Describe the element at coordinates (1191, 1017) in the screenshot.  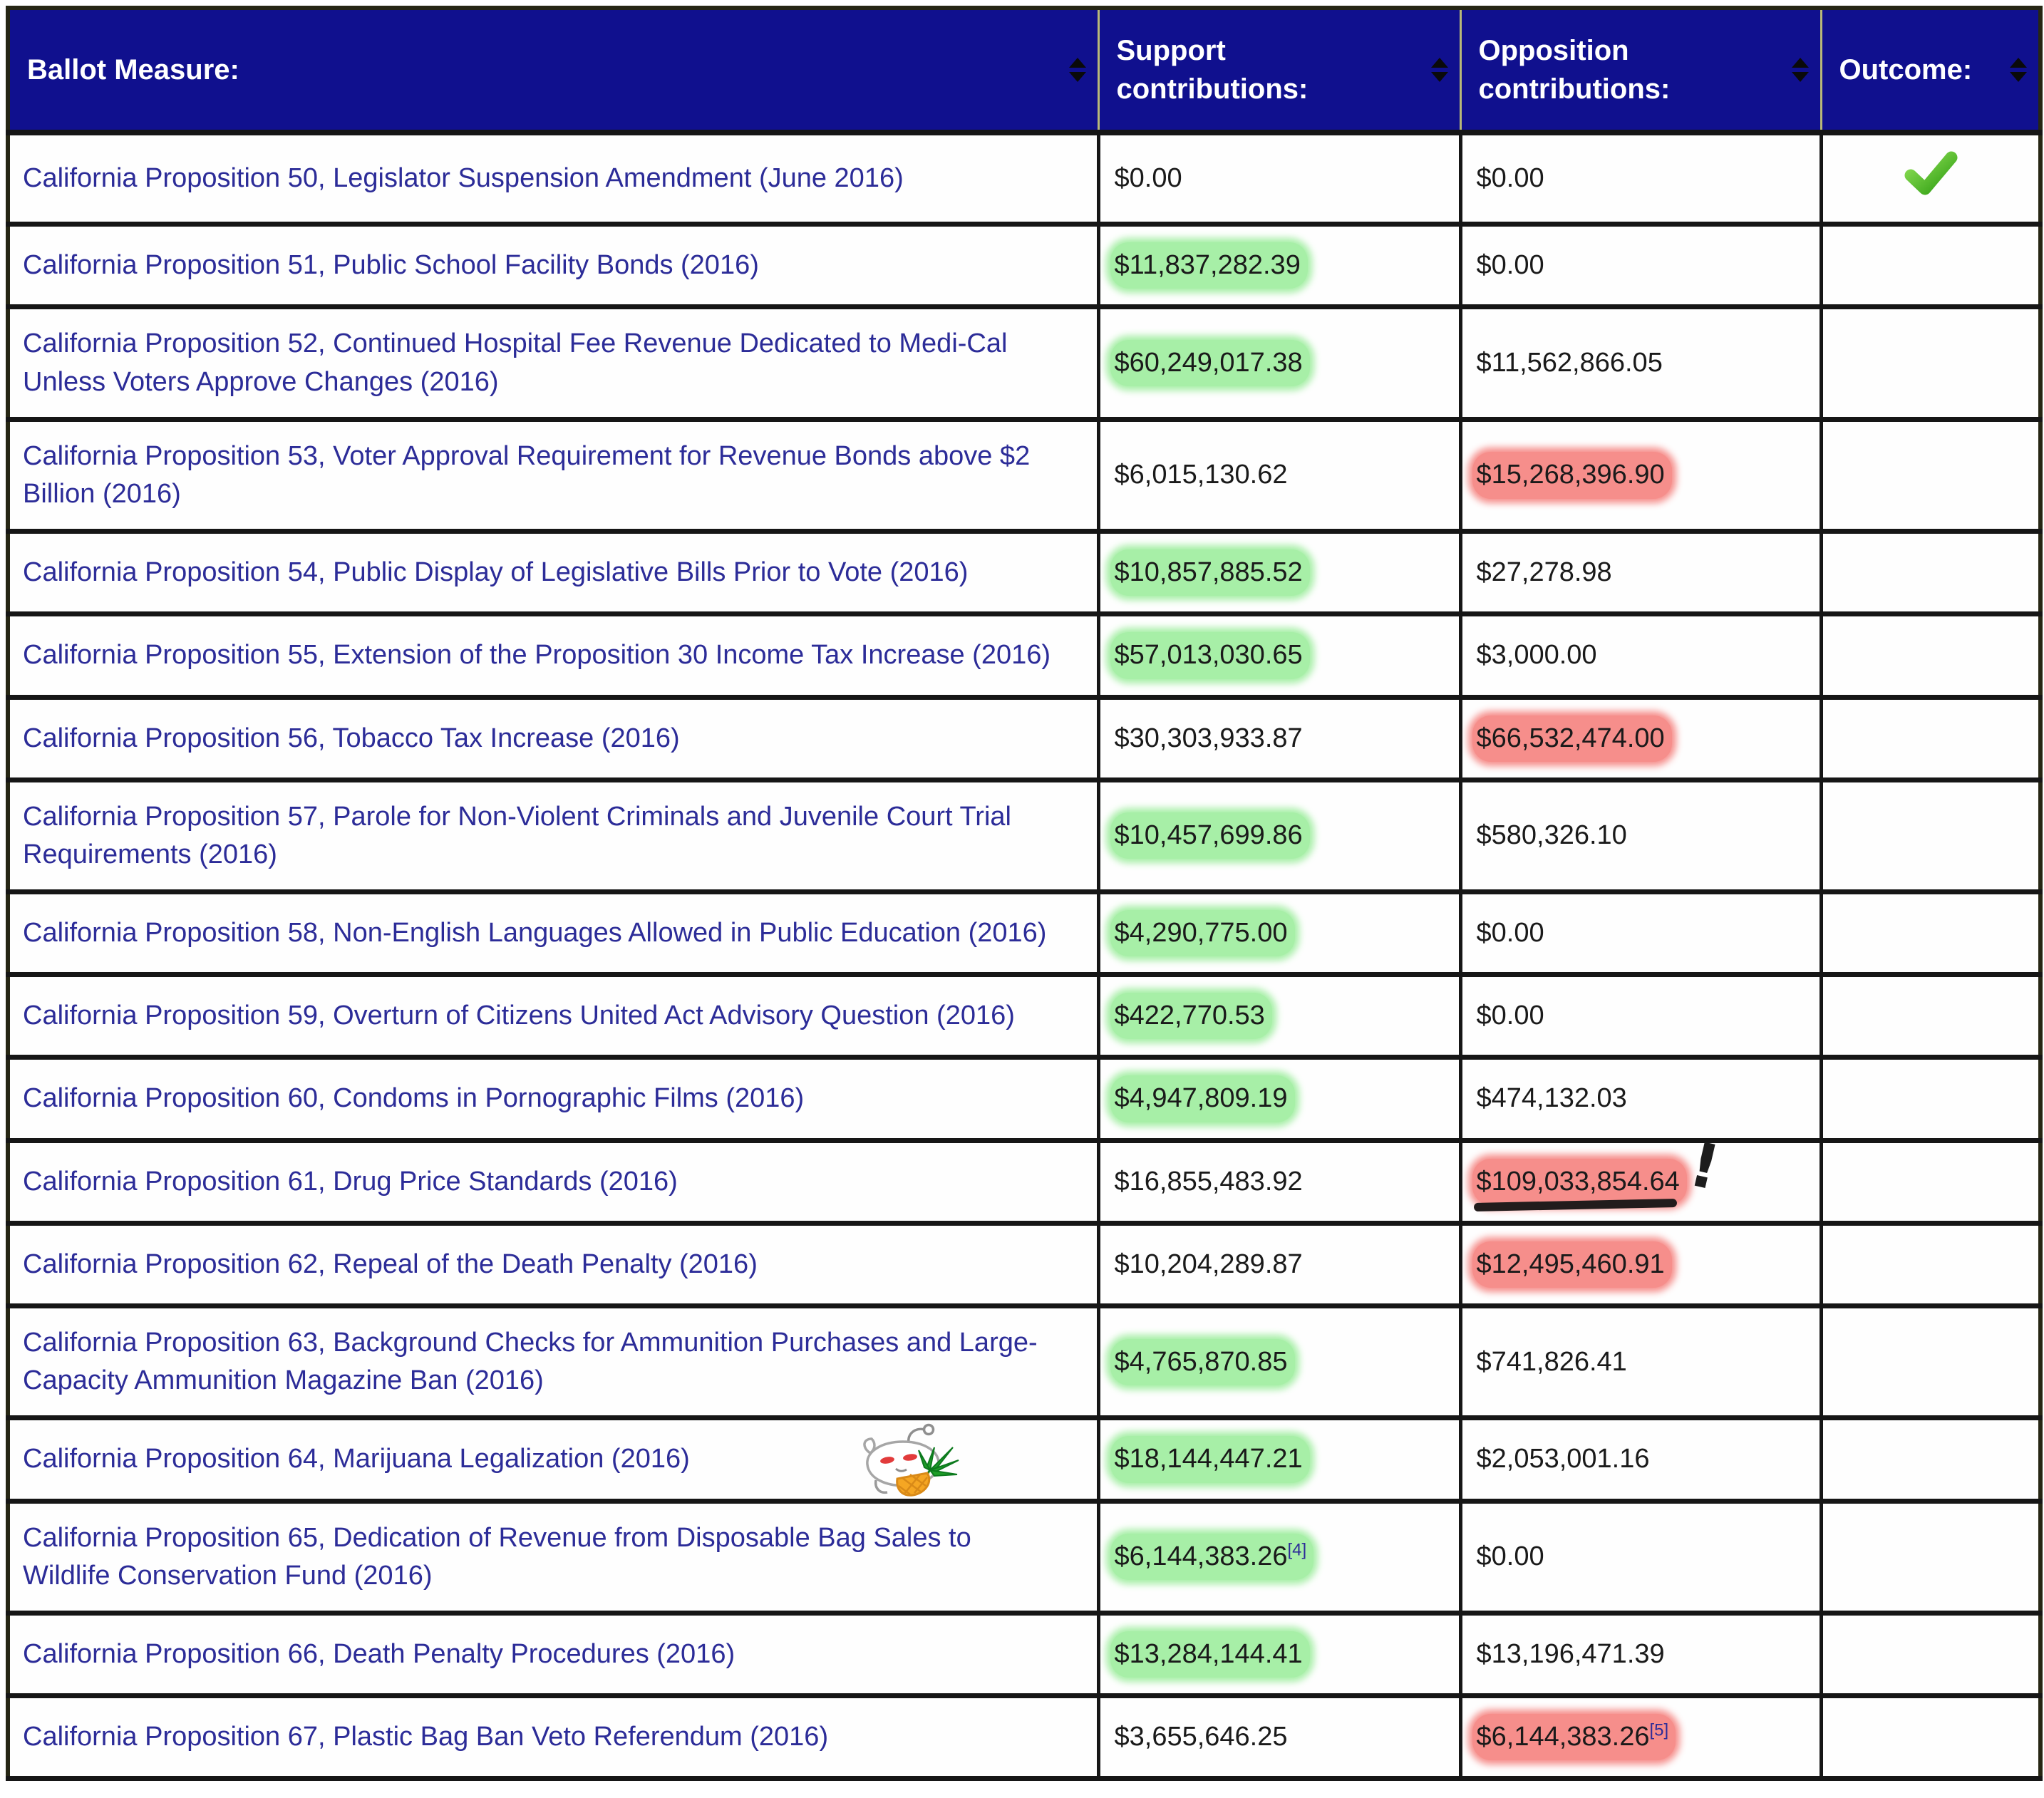
I see `support-amount: $422,770.53` at that location.